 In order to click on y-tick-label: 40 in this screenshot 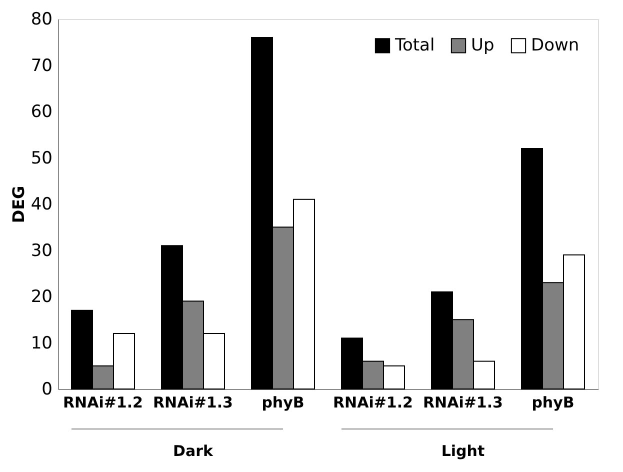, I will do `click(41, 204)`.